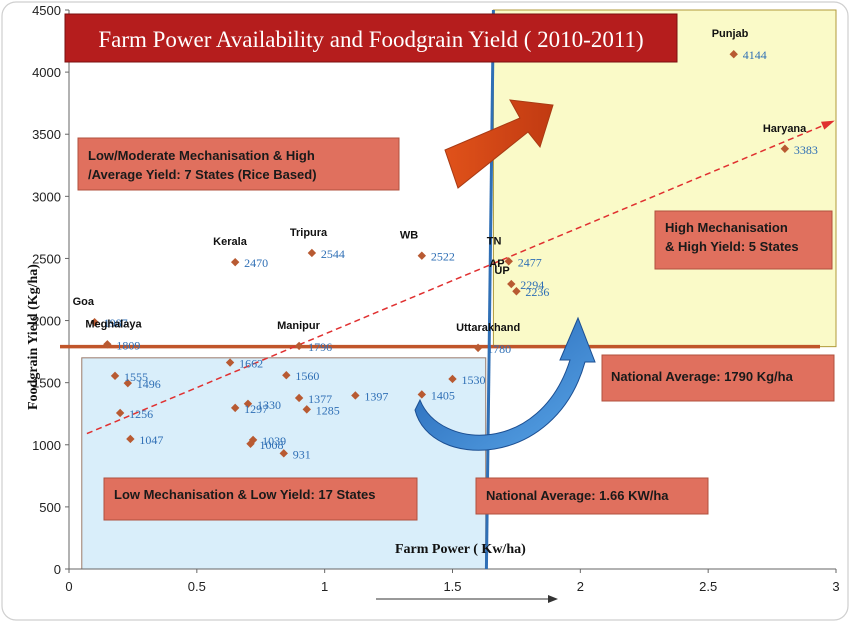 The image size is (850, 623). I want to click on state-label: Kerala, so click(230, 242).